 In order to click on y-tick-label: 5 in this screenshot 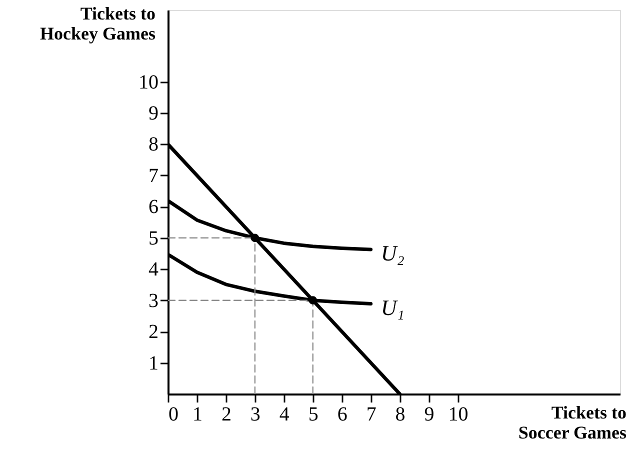, I will do `click(153, 238)`.